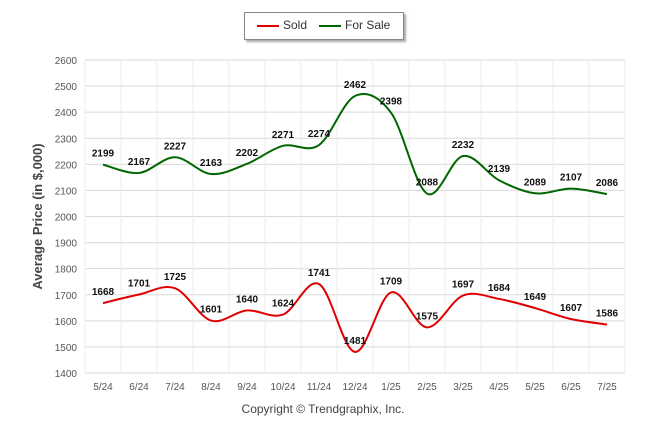  What do you see at coordinates (355, 317) in the screenshot?
I see `series-line-sold` at bounding box center [355, 317].